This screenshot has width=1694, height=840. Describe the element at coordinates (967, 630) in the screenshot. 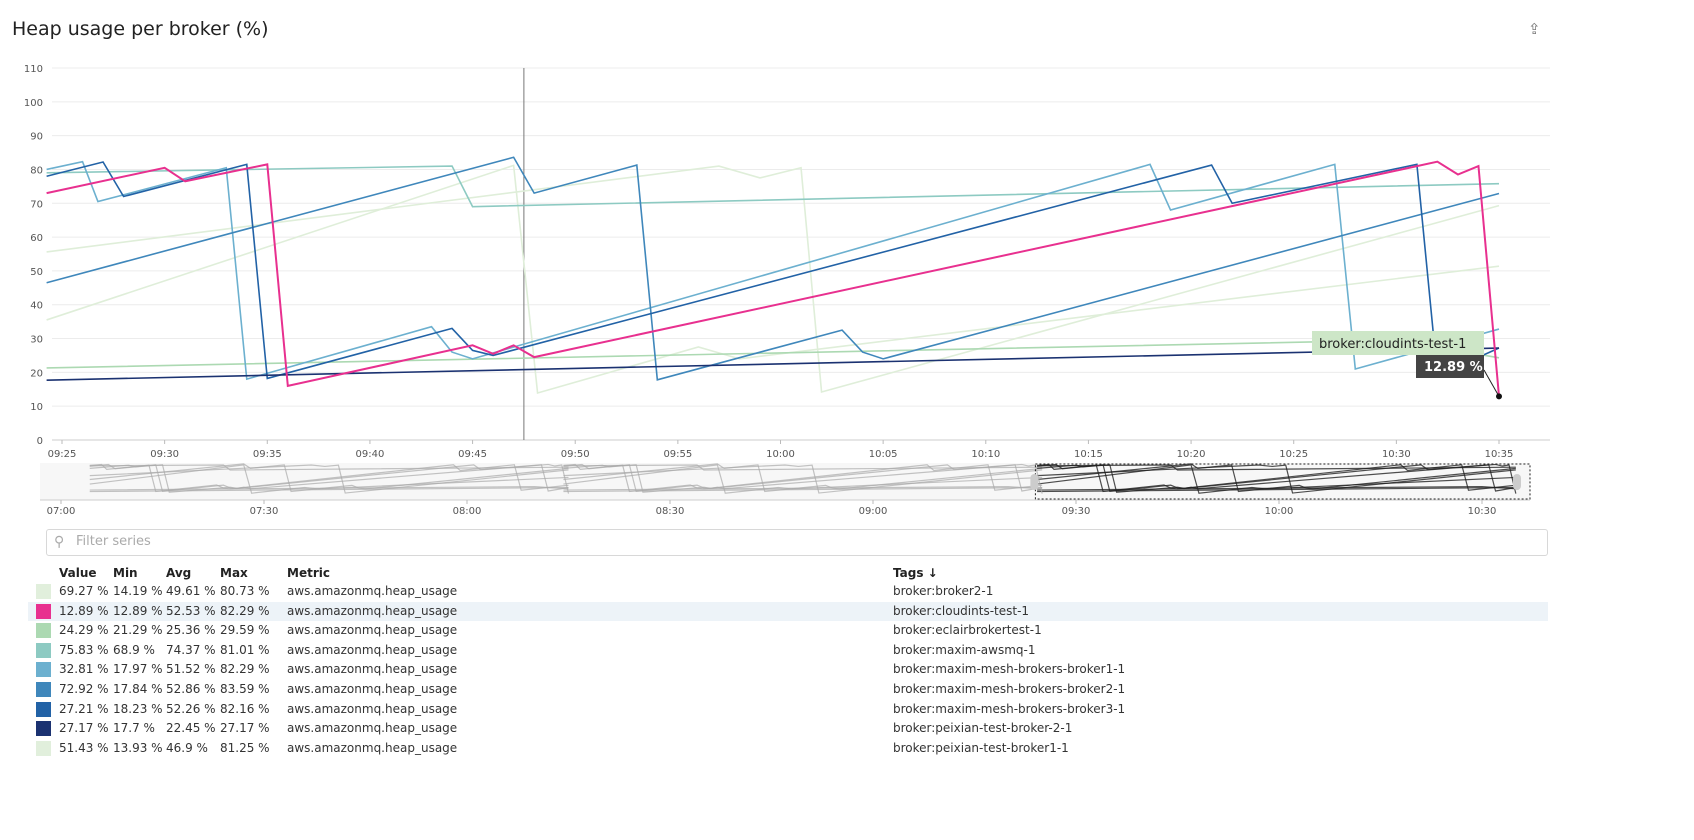

I see `tags-cell: broker:eclairbrokertest-1` at that location.